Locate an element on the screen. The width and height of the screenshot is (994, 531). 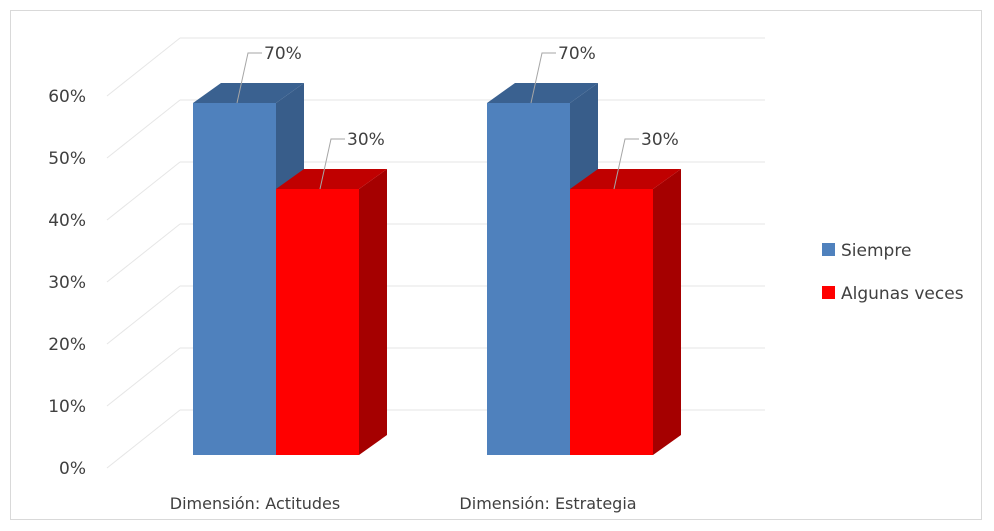
legend-label: Algunas veces is located at coordinates (902, 294).